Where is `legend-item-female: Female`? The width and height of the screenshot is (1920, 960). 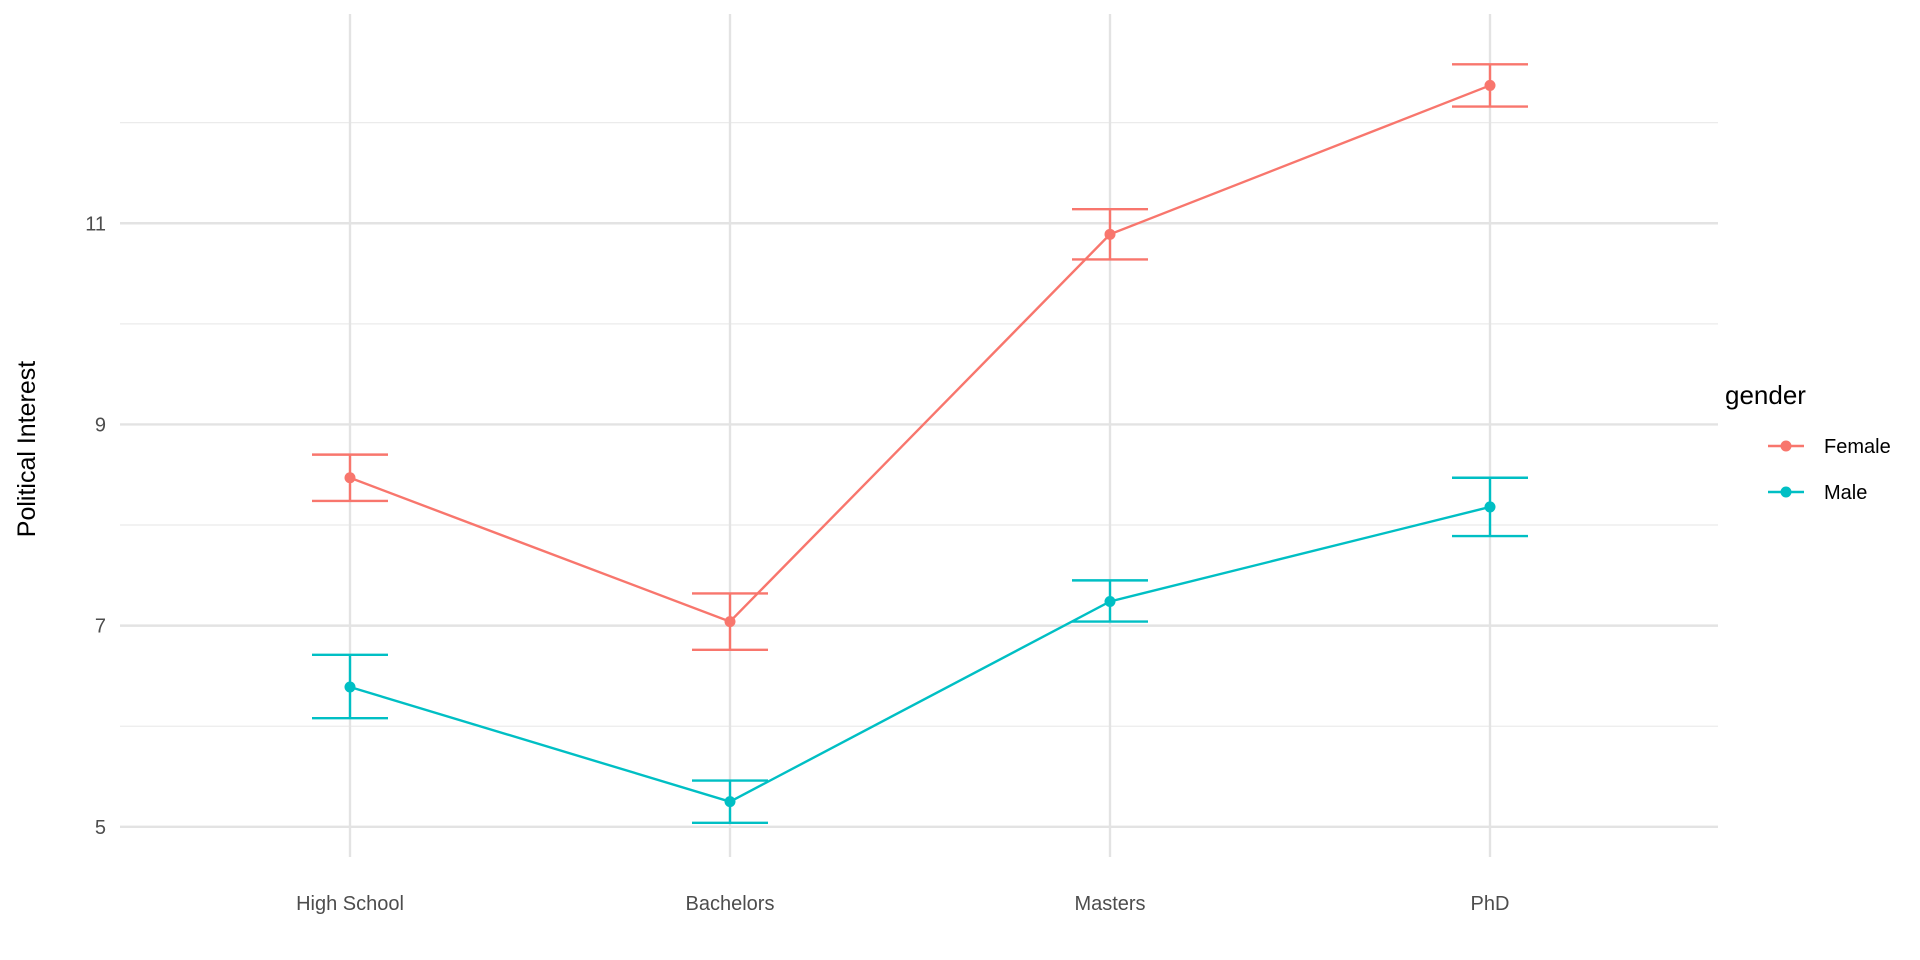
legend-item-female: Female is located at coordinates (1829, 447).